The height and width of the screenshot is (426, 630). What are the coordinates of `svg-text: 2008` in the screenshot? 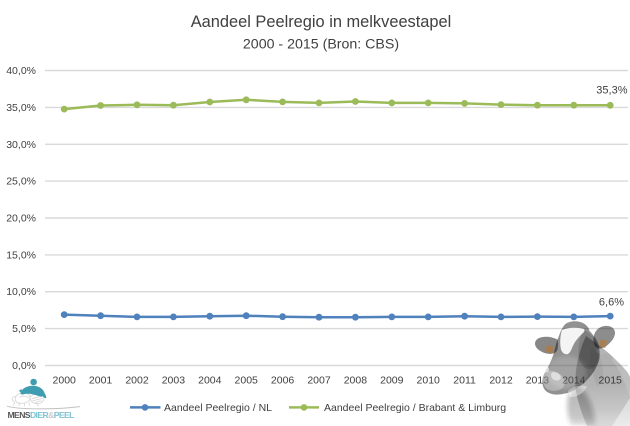 It's located at (356, 381).